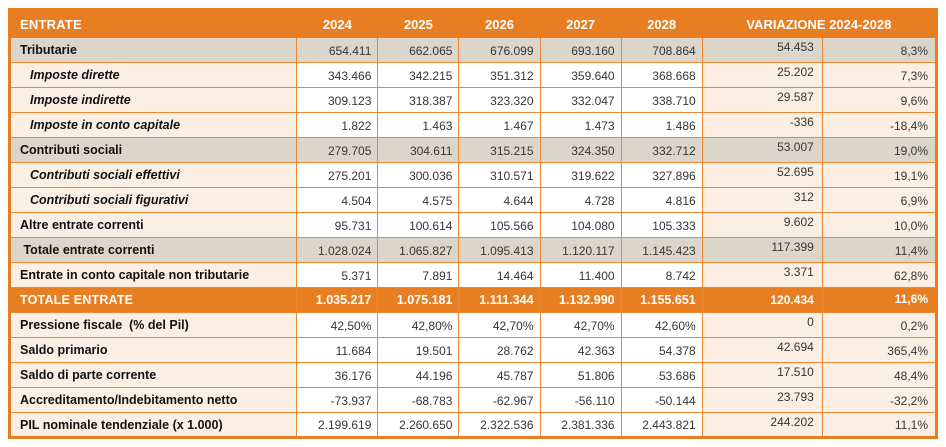  Describe the element at coordinates (499, 425) in the screenshot. I see `year-value: 2.322.536` at that location.